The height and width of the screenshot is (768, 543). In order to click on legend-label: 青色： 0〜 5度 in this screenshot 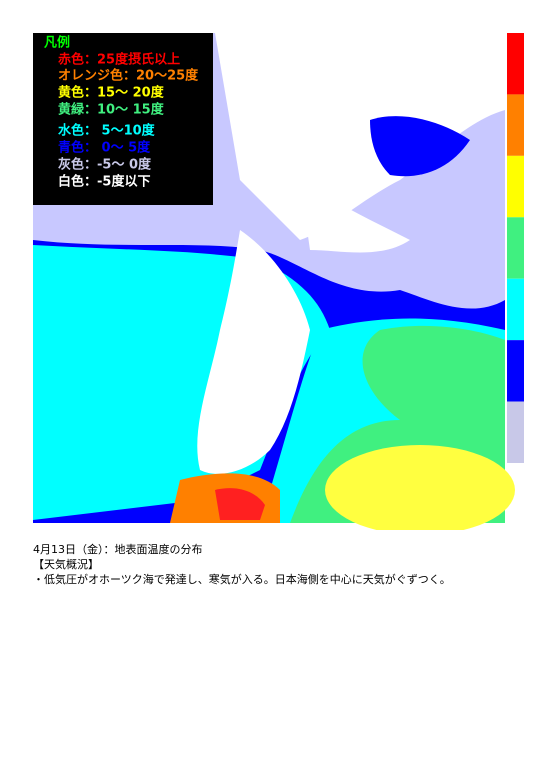, I will do `click(104, 148)`.